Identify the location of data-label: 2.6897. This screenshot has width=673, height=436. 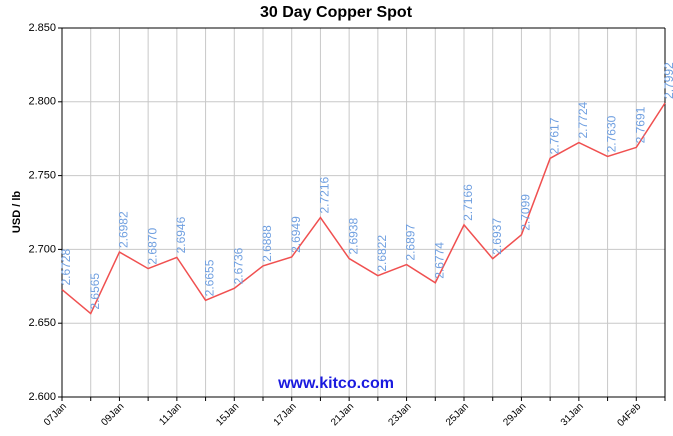
(411, 242).